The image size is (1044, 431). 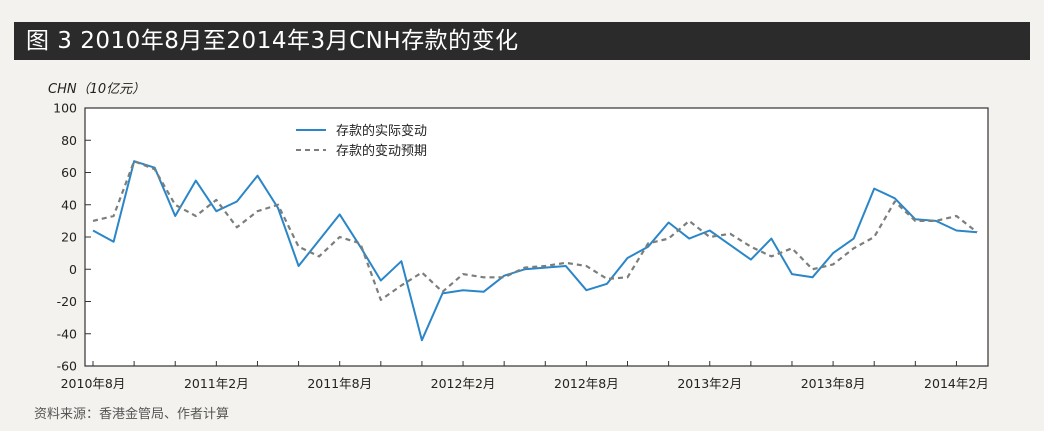 What do you see at coordinates (339, 383) in the screenshot?
I see `x-tick-label: 2011年8月` at bounding box center [339, 383].